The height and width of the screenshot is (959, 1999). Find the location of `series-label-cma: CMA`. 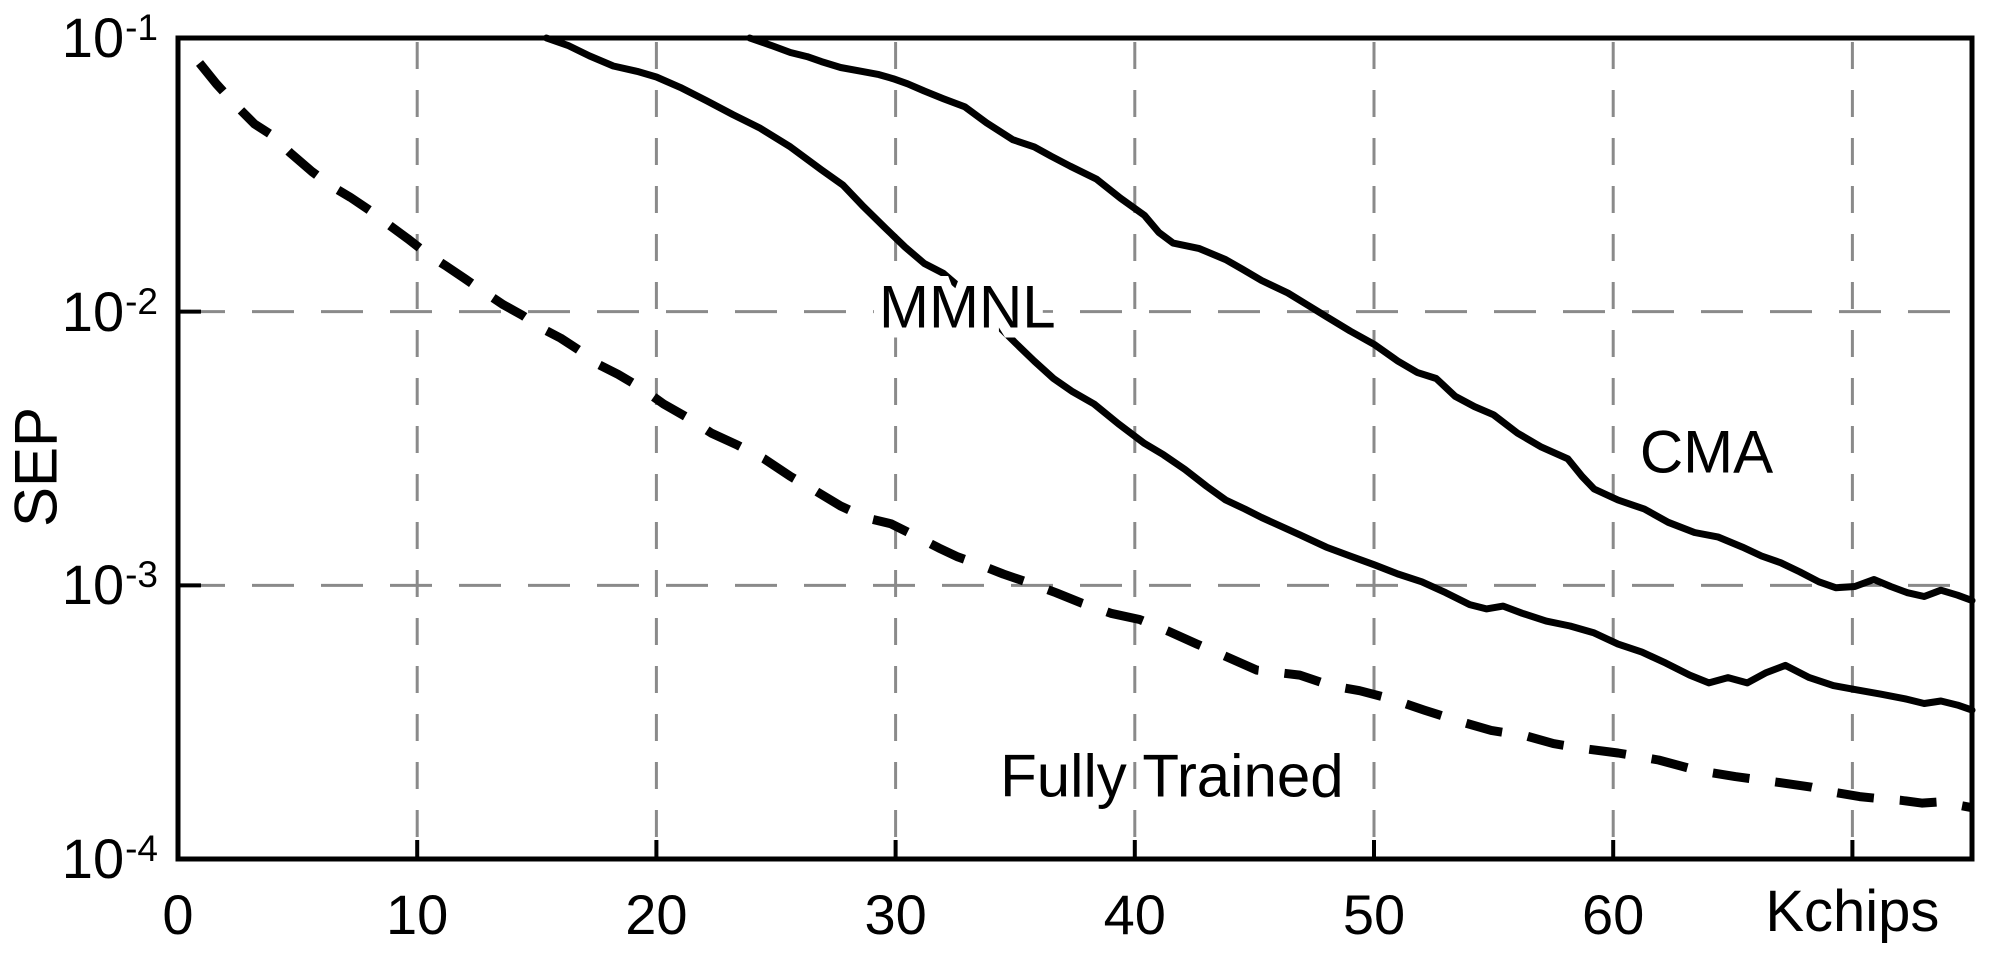

series-label-cma: CMA is located at coordinates (1706, 452).